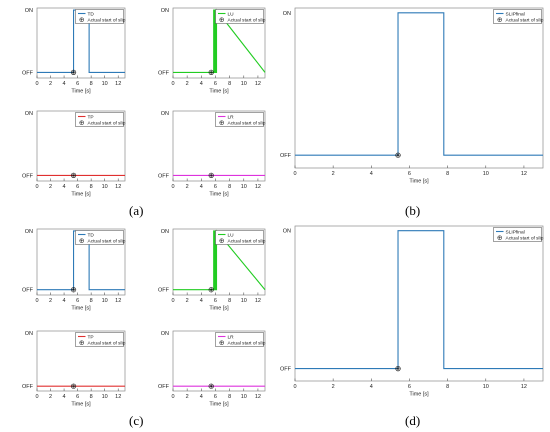 This screenshot has width=550, height=432. Describe the element at coordinates (515, 232) in the screenshot. I see `legend-label: SLIPfinal` at that location.